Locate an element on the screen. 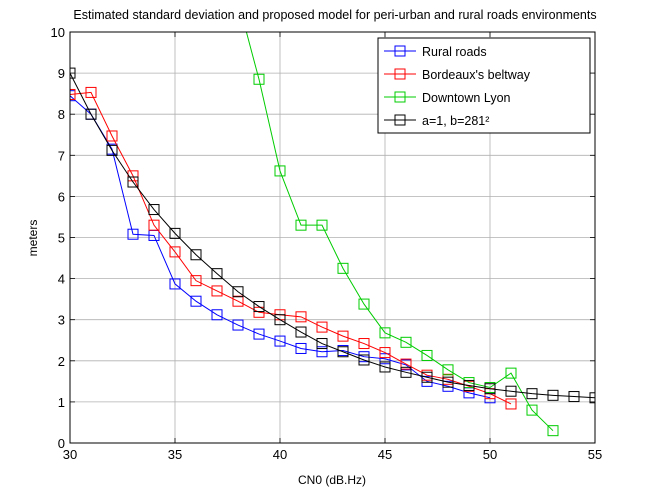  legend-label: Bordeaux's beltway is located at coordinates (476, 75).